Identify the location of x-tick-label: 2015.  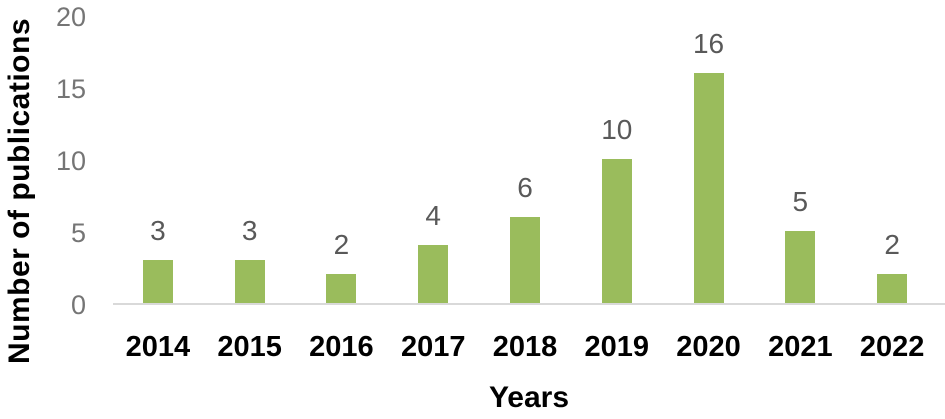
(249, 347).